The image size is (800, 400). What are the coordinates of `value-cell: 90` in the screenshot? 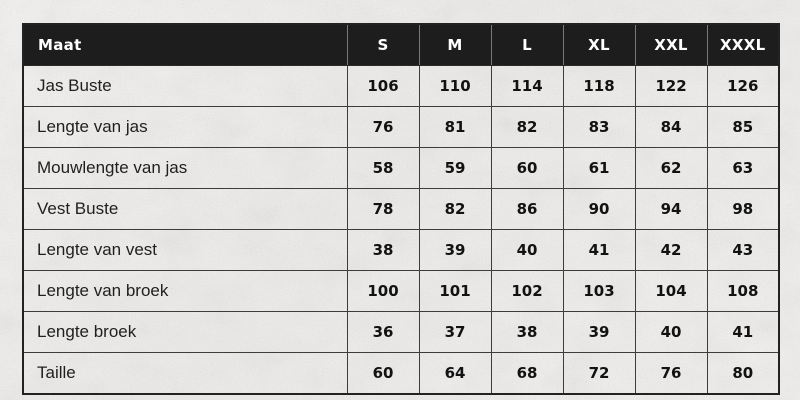 It's located at (599, 209).